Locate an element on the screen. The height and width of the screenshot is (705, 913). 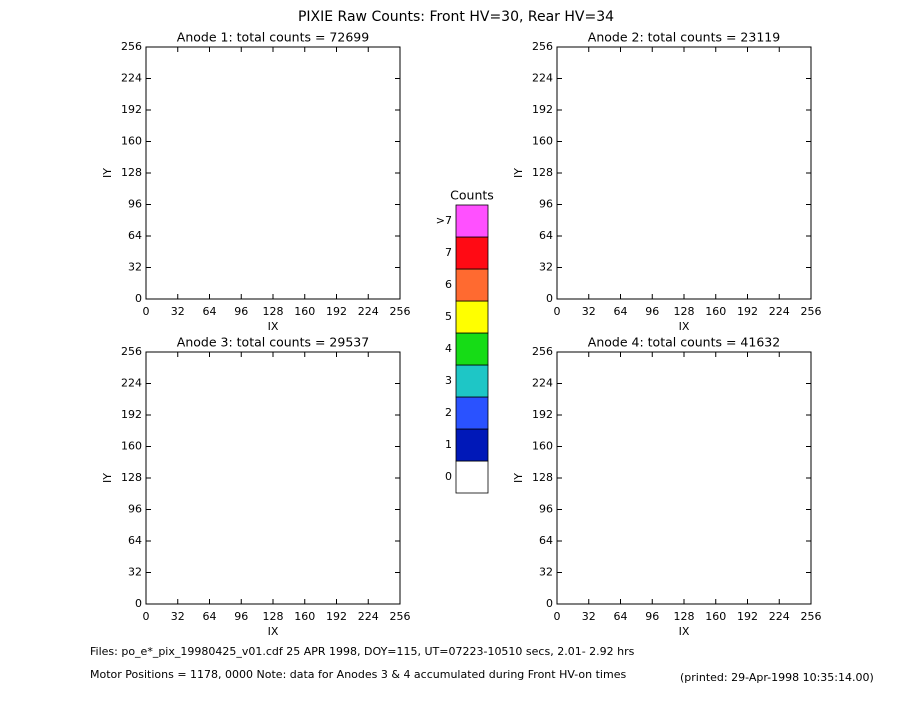
colorbar-label: 4 is located at coordinates (448, 348).